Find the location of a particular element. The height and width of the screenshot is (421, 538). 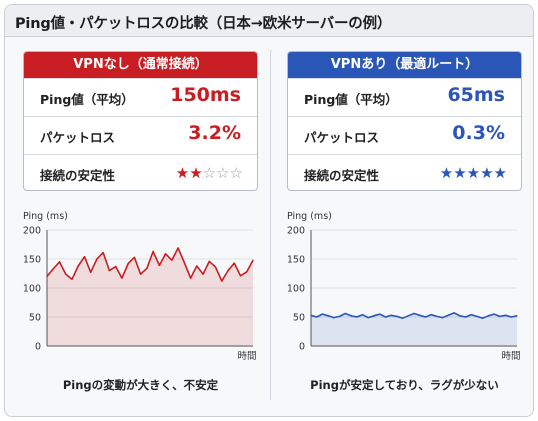

vpn-on-header: VPNあり（最適ルート） is located at coordinates (404, 65).